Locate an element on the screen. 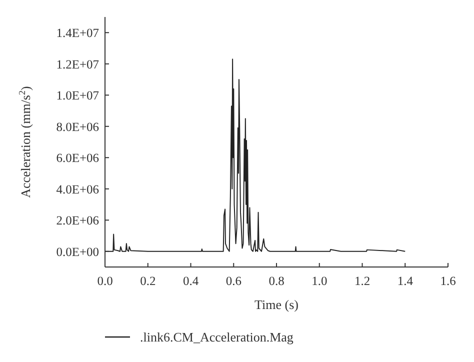 The height and width of the screenshot is (362, 474). x-tick-label: 1.2 is located at coordinates (362, 281).